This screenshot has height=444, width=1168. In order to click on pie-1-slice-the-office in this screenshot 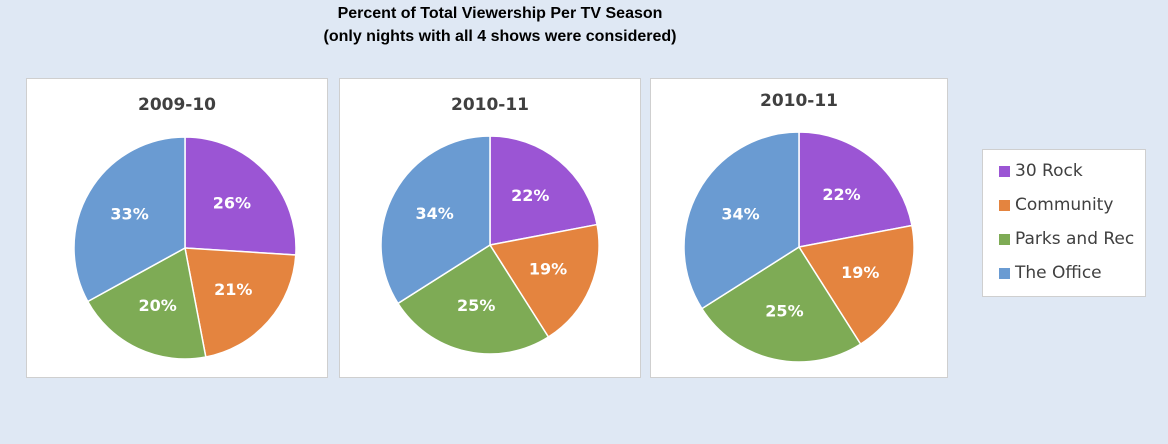, I will do `click(129, 219)`.